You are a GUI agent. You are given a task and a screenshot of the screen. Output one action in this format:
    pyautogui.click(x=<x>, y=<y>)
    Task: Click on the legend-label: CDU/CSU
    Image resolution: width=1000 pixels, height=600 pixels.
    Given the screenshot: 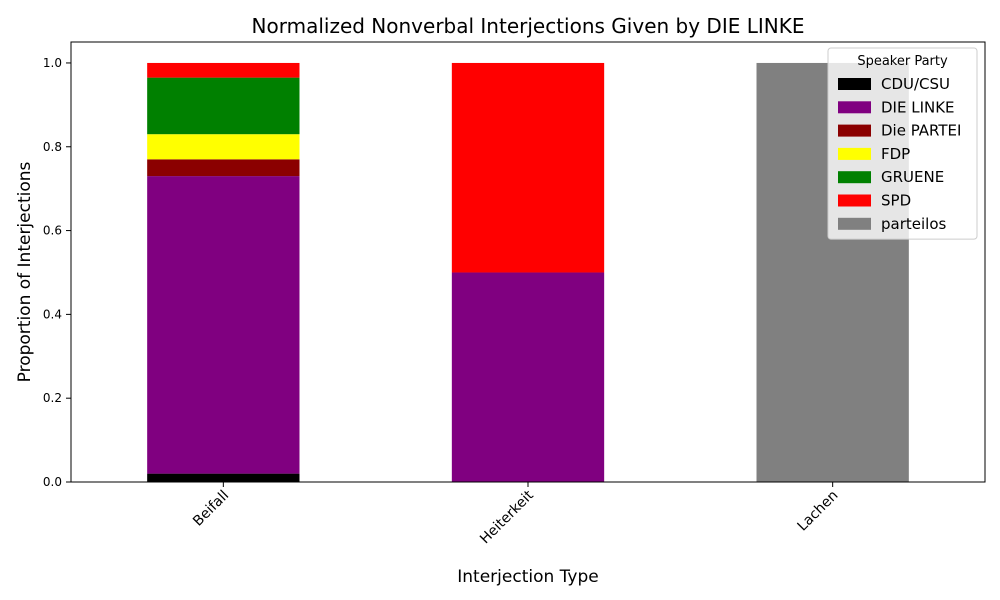 What is the action you would take?
    pyautogui.click(x=915, y=84)
    